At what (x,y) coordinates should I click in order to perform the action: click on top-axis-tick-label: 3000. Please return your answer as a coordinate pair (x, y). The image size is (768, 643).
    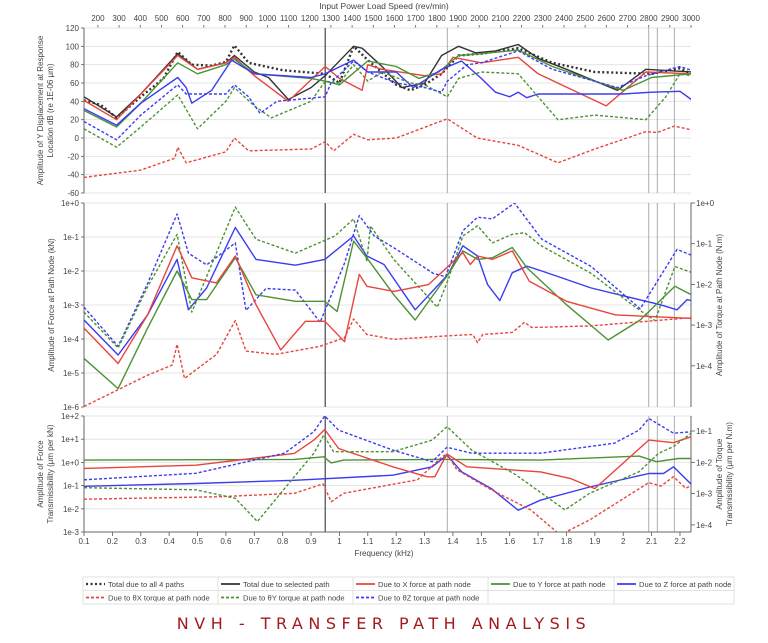
    Looking at the image, I should click on (691, 18).